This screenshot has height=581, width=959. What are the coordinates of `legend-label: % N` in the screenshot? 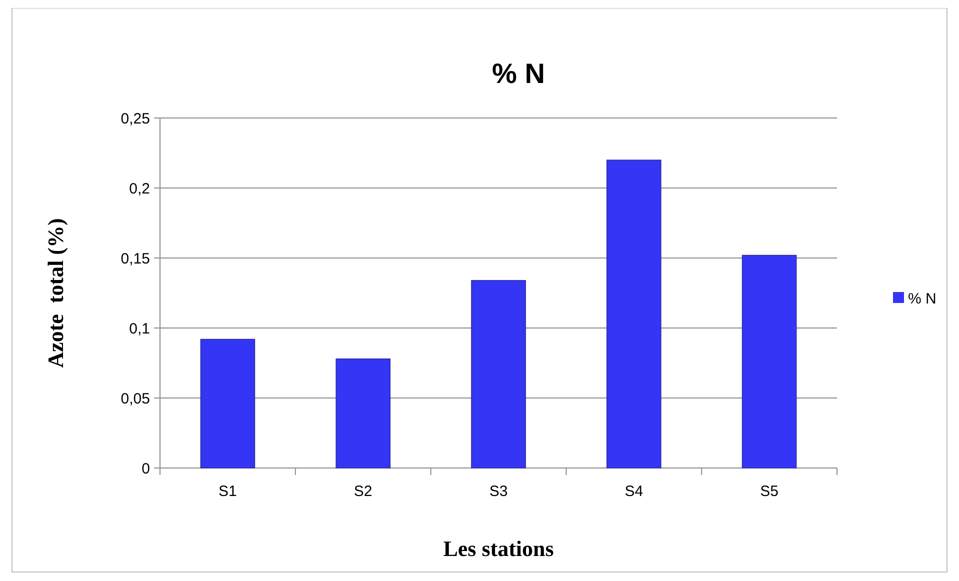 It's located at (922, 299).